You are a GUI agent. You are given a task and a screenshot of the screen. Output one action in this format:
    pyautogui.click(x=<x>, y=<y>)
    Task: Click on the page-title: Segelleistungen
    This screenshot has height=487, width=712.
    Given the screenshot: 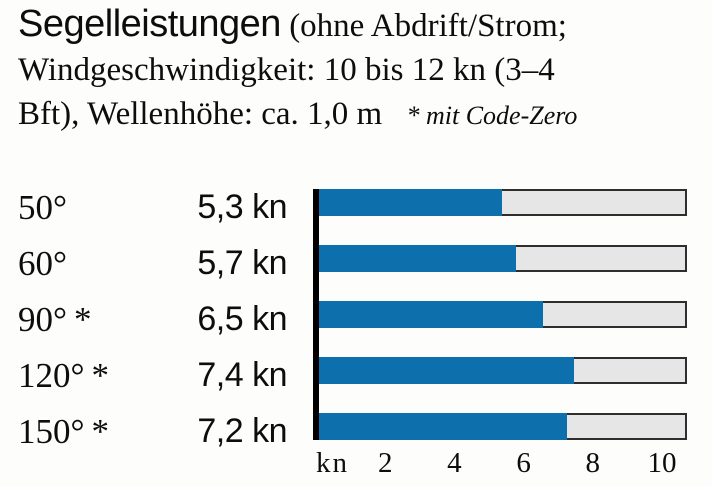 What is the action you would take?
    pyautogui.click(x=149, y=24)
    